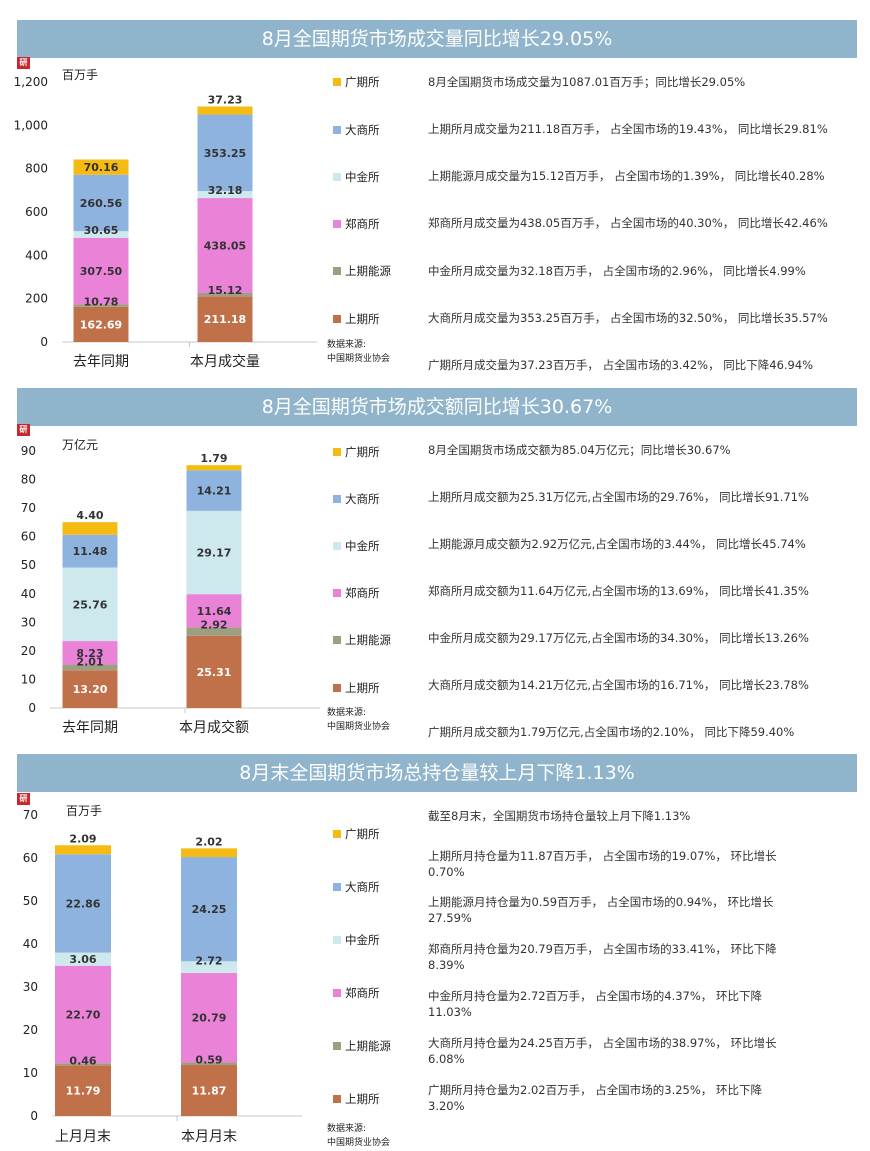 This screenshot has width=870, height=1151. Describe the element at coordinates (90, 728) in the screenshot. I see `x-category-label: 去年同期` at that location.